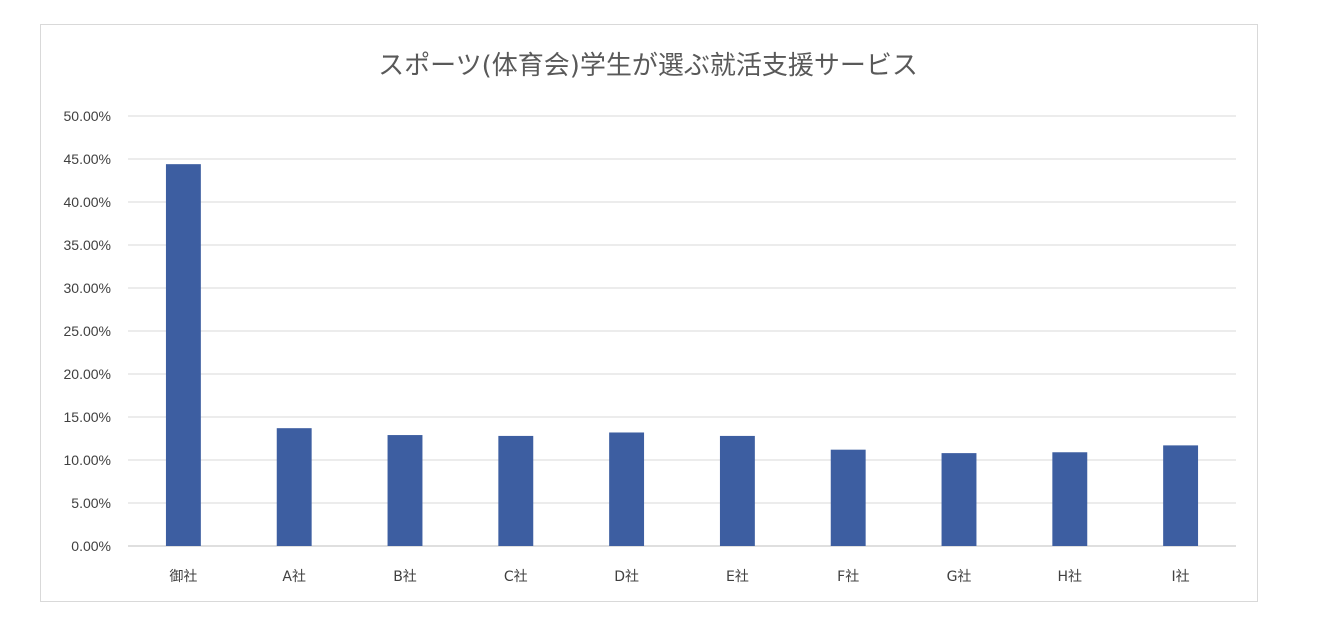 The image size is (1344, 643). I want to click on y-tick-label: 25.00%, so click(87, 331).